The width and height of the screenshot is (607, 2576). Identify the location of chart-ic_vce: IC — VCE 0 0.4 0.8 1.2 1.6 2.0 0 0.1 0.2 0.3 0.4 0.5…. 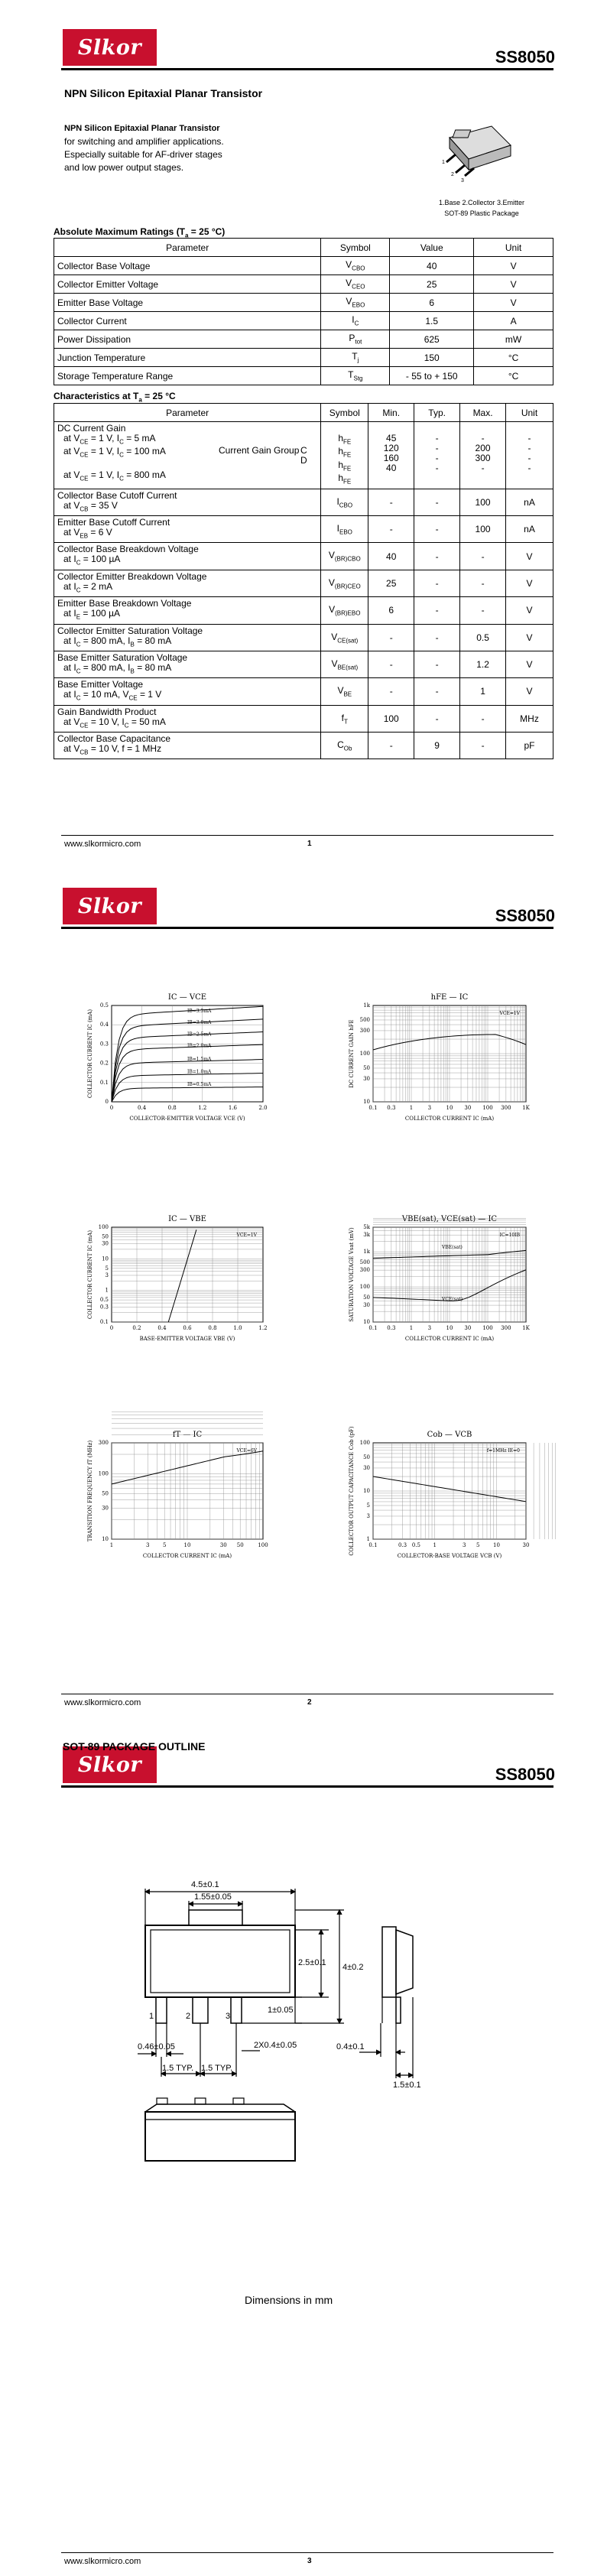
(177, 1057).